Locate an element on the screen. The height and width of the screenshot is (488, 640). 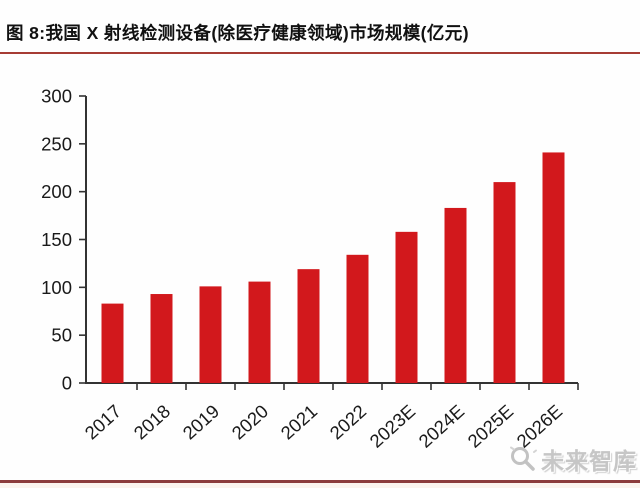
watermark-label: 未来智库 is located at coordinates (589, 461).